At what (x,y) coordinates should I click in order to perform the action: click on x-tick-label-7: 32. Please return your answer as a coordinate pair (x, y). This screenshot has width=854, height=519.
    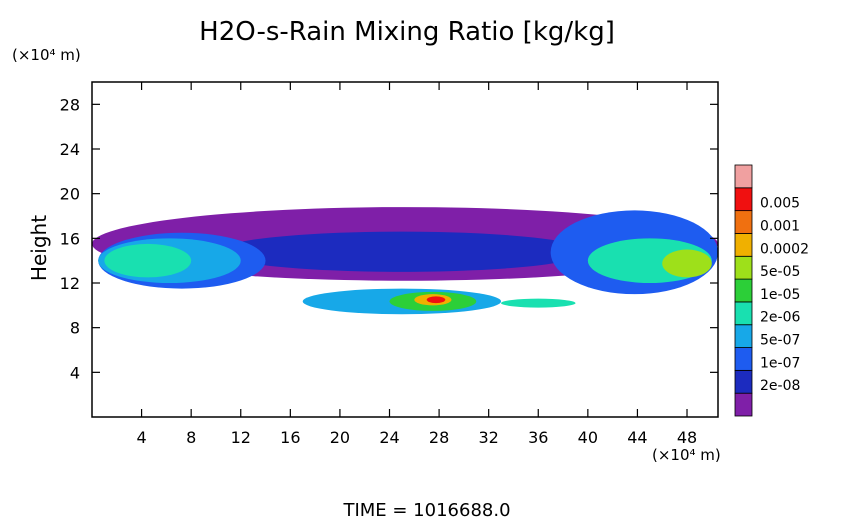
    Looking at the image, I should click on (488, 437).